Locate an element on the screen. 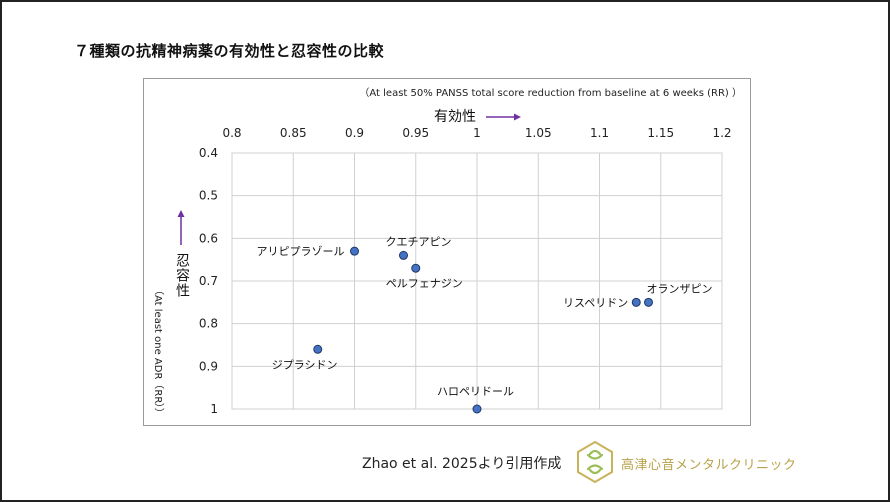 This screenshot has height=502, width=890. y-tick-label: 0.9 is located at coordinates (208, 366).